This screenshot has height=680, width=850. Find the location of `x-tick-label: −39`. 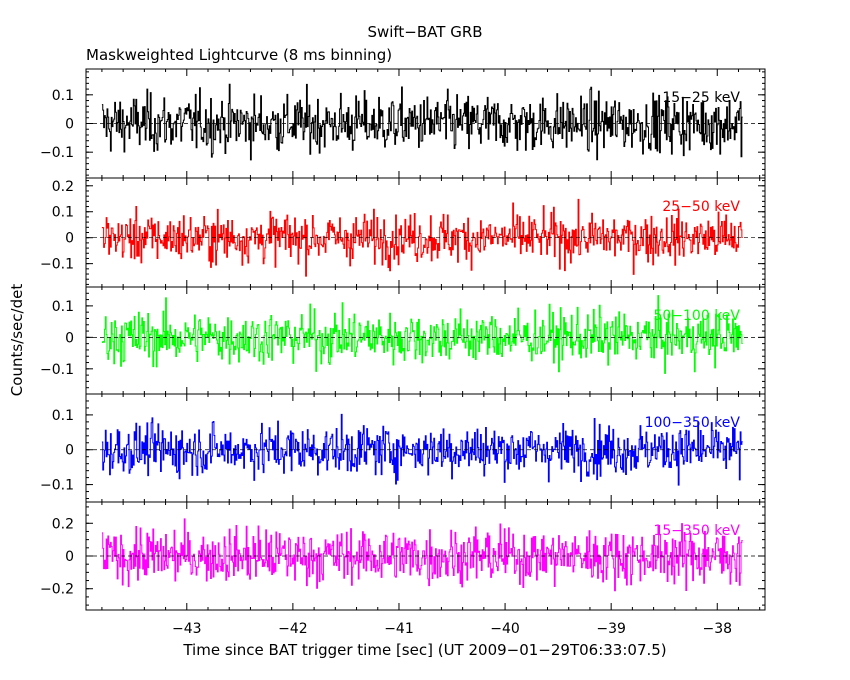

x-tick-label: −39 is located at coordinates (611, 629).